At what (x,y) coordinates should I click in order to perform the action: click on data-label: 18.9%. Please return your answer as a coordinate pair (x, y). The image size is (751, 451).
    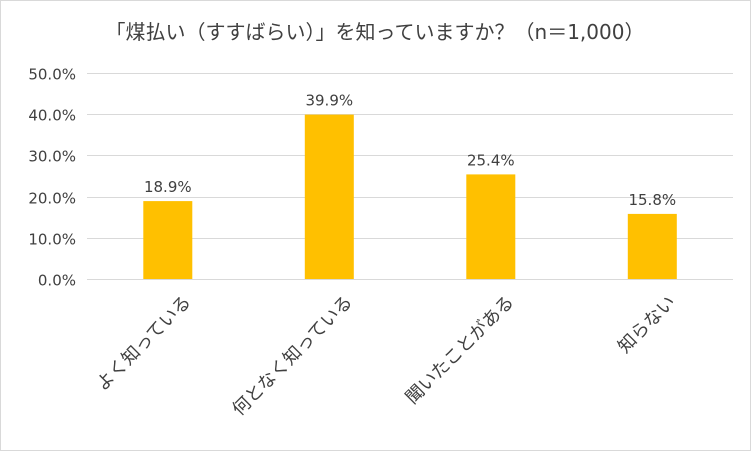
    Looking at the image, I should click on (168, 187).